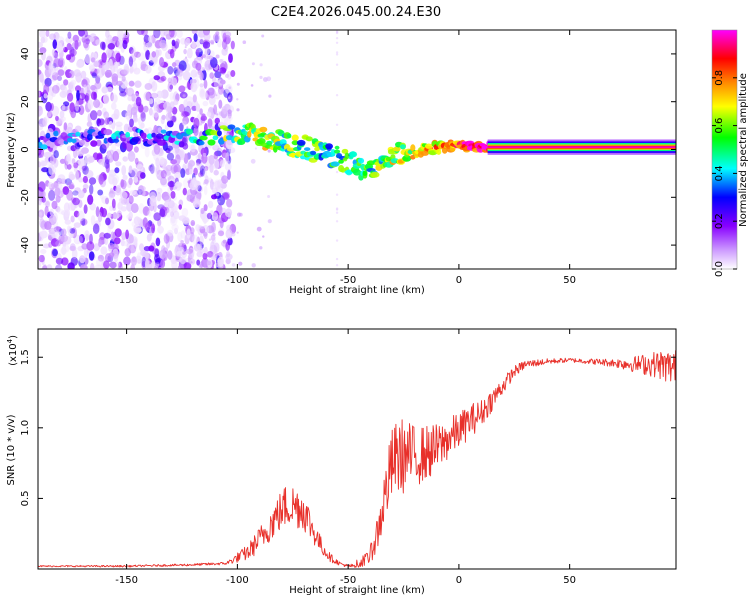 The image size is (750, 600). I want to click on x-tick-label: -50, so click(348, 580).